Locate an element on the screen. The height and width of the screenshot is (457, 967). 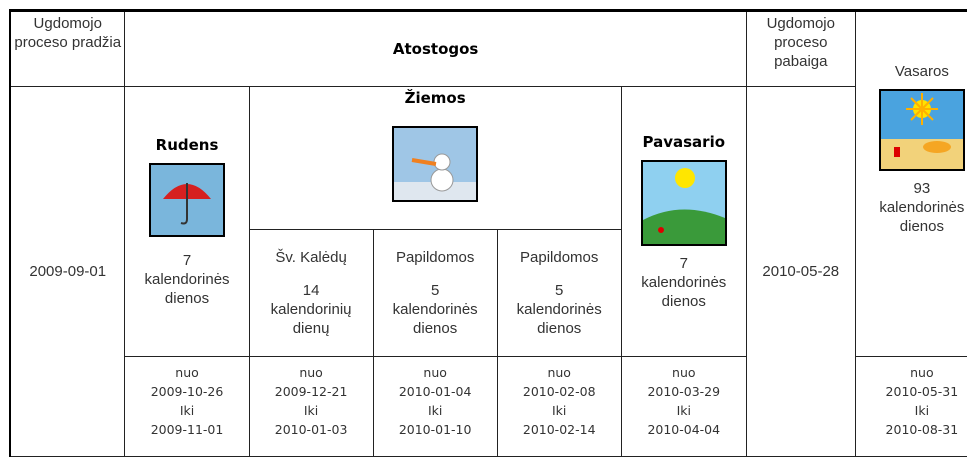
winter-part: Šv. Kalėdų 14 kalendorinių dienų is located at coordinates (311, 293).